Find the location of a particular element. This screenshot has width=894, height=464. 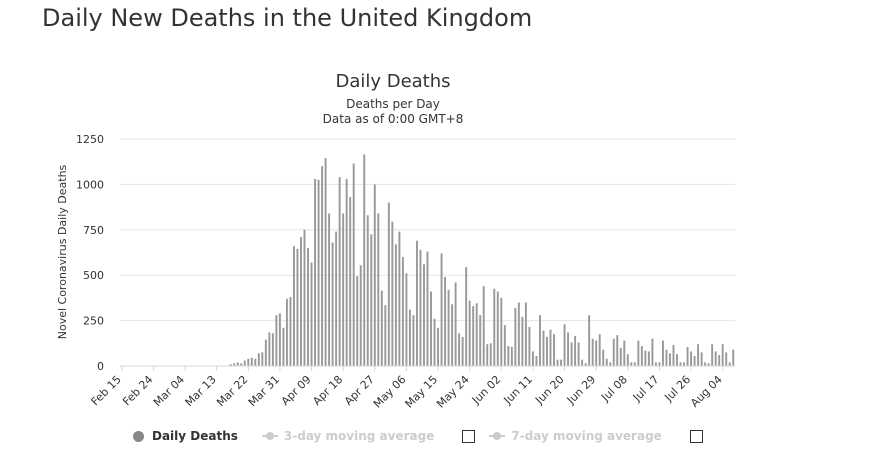

x-tick-label: Jun 29 is located at coordinates (581, 390).